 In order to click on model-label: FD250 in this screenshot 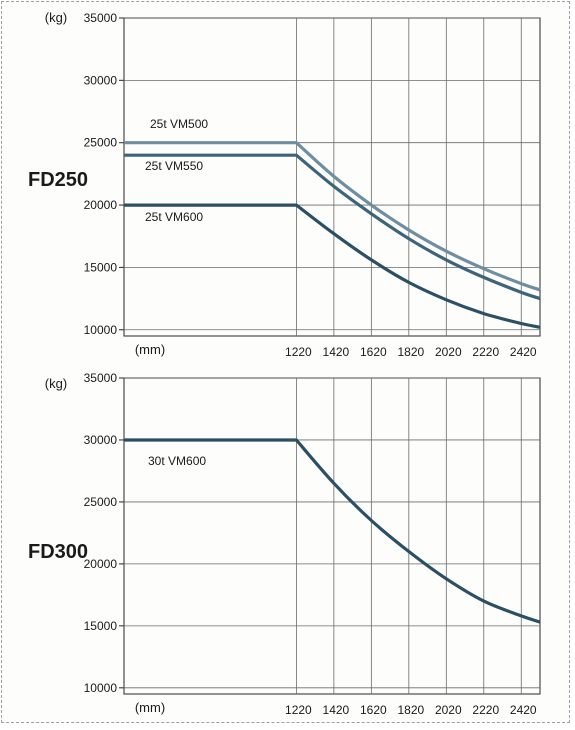, I will do `click(58, 180)`.